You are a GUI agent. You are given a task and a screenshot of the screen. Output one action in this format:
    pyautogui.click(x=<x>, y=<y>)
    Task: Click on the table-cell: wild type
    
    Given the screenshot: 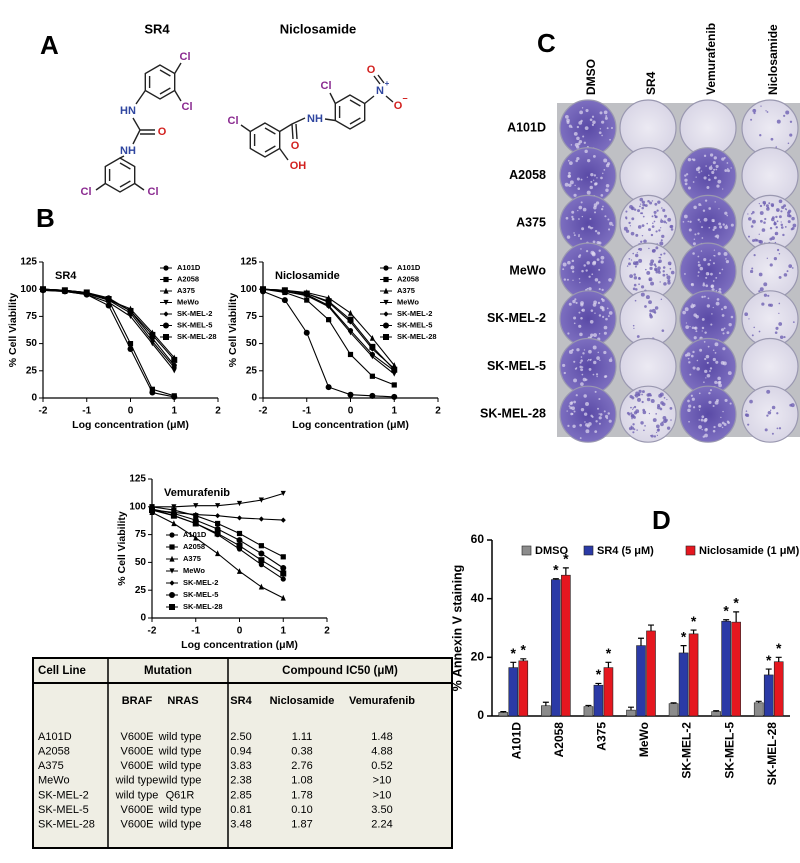 What is the action you would take?
    pyautogui.click(x=180, y=781)
    